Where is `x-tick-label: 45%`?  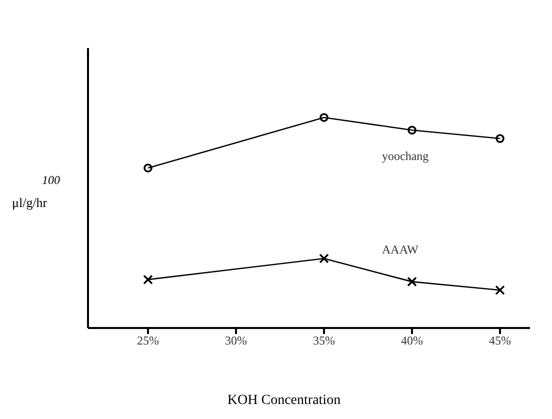 x-tick-label: 45% is located at coordinates (500, 341).